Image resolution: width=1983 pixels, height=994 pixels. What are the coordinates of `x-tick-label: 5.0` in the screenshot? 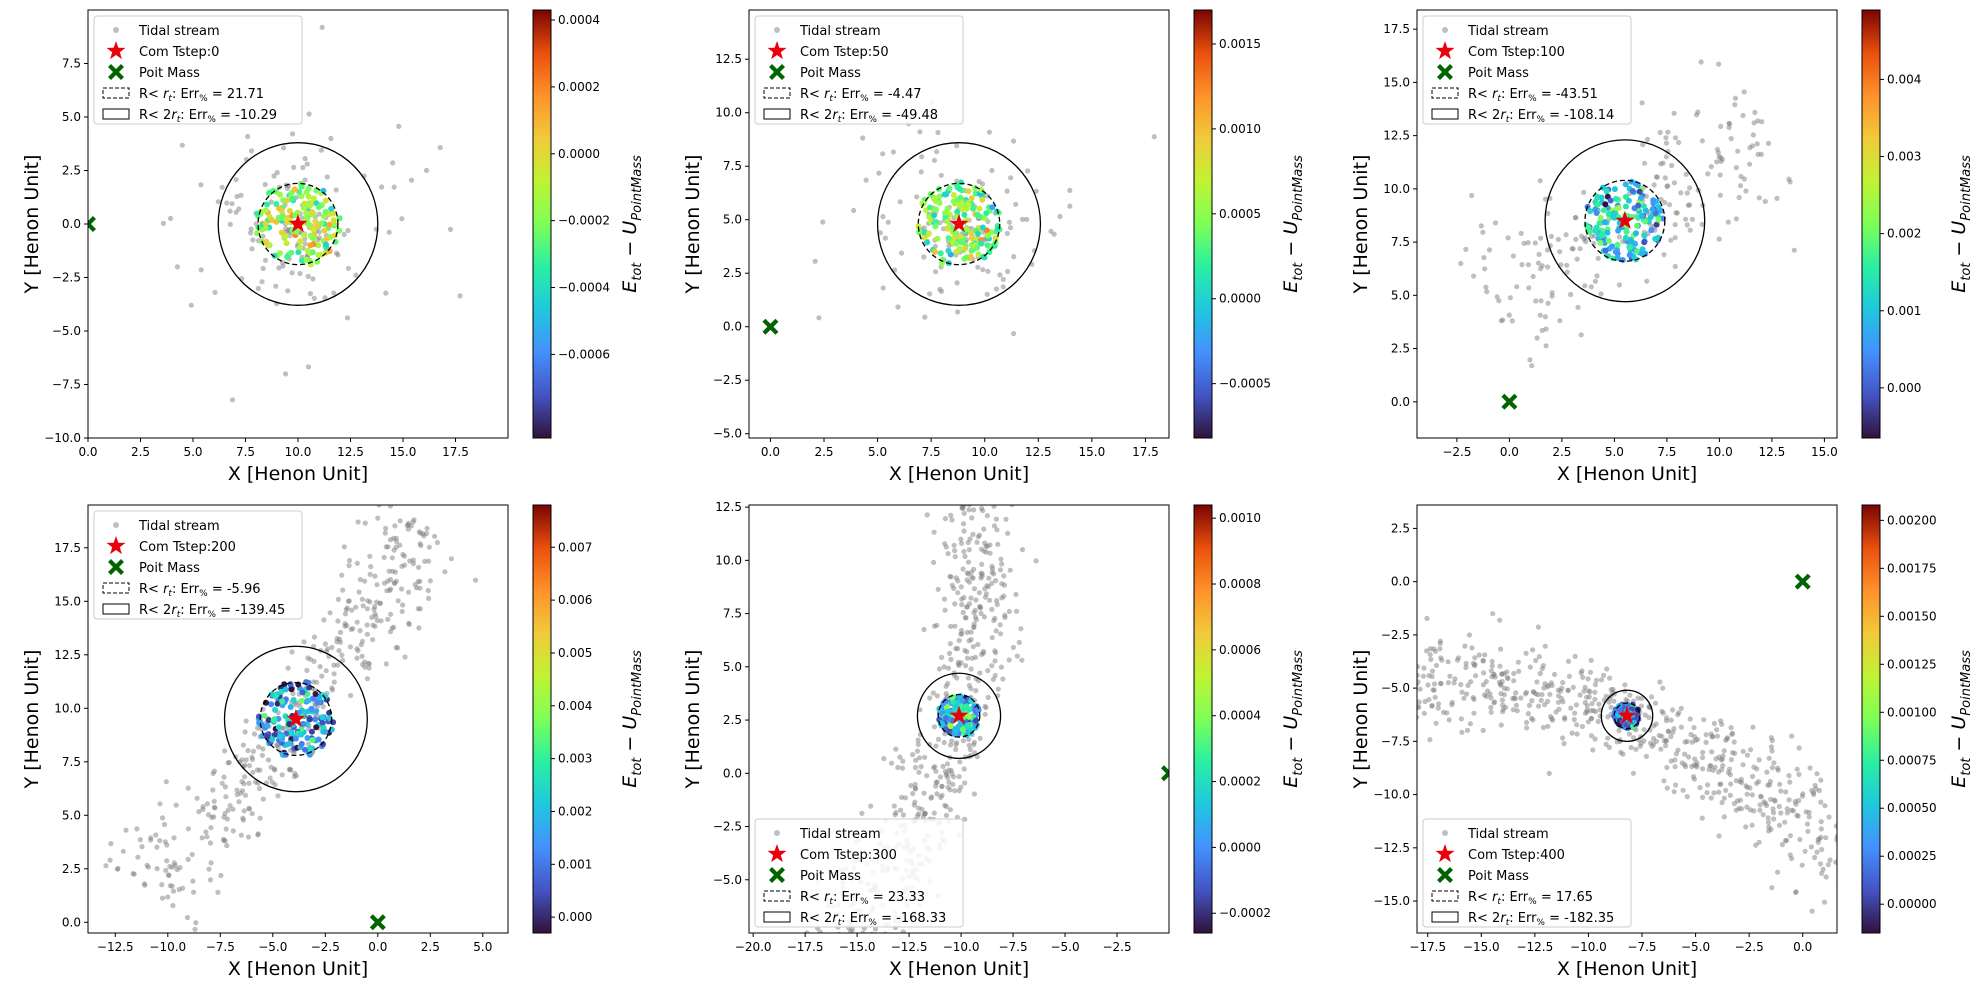 It's located at (192, 452).